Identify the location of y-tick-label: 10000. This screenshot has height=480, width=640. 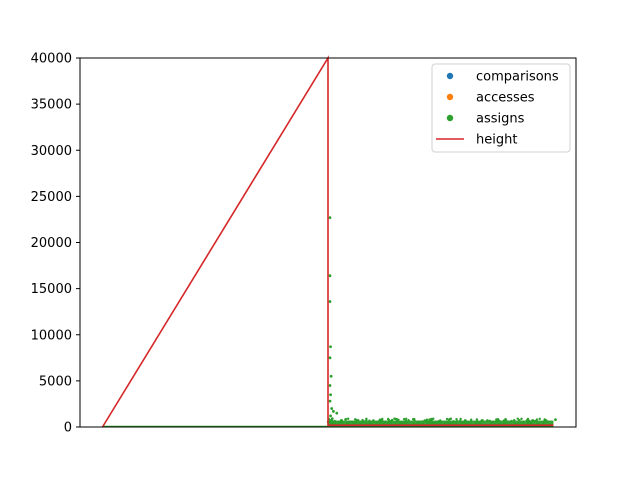
(51, 335).